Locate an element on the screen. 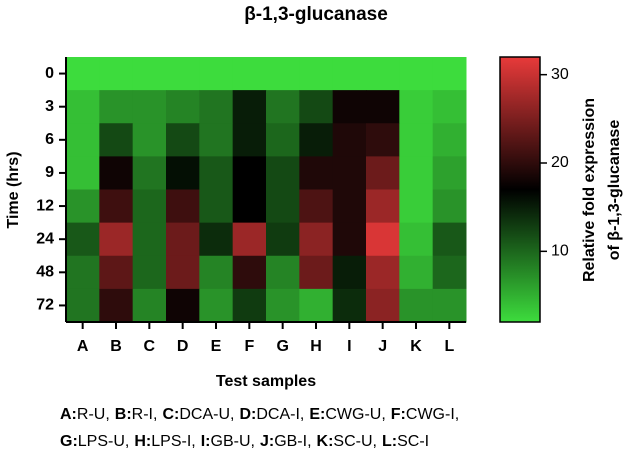 Image resolution: width=632 pixels, height=459 pixels. footnote-key: E: is located at coordinates (317, 414).